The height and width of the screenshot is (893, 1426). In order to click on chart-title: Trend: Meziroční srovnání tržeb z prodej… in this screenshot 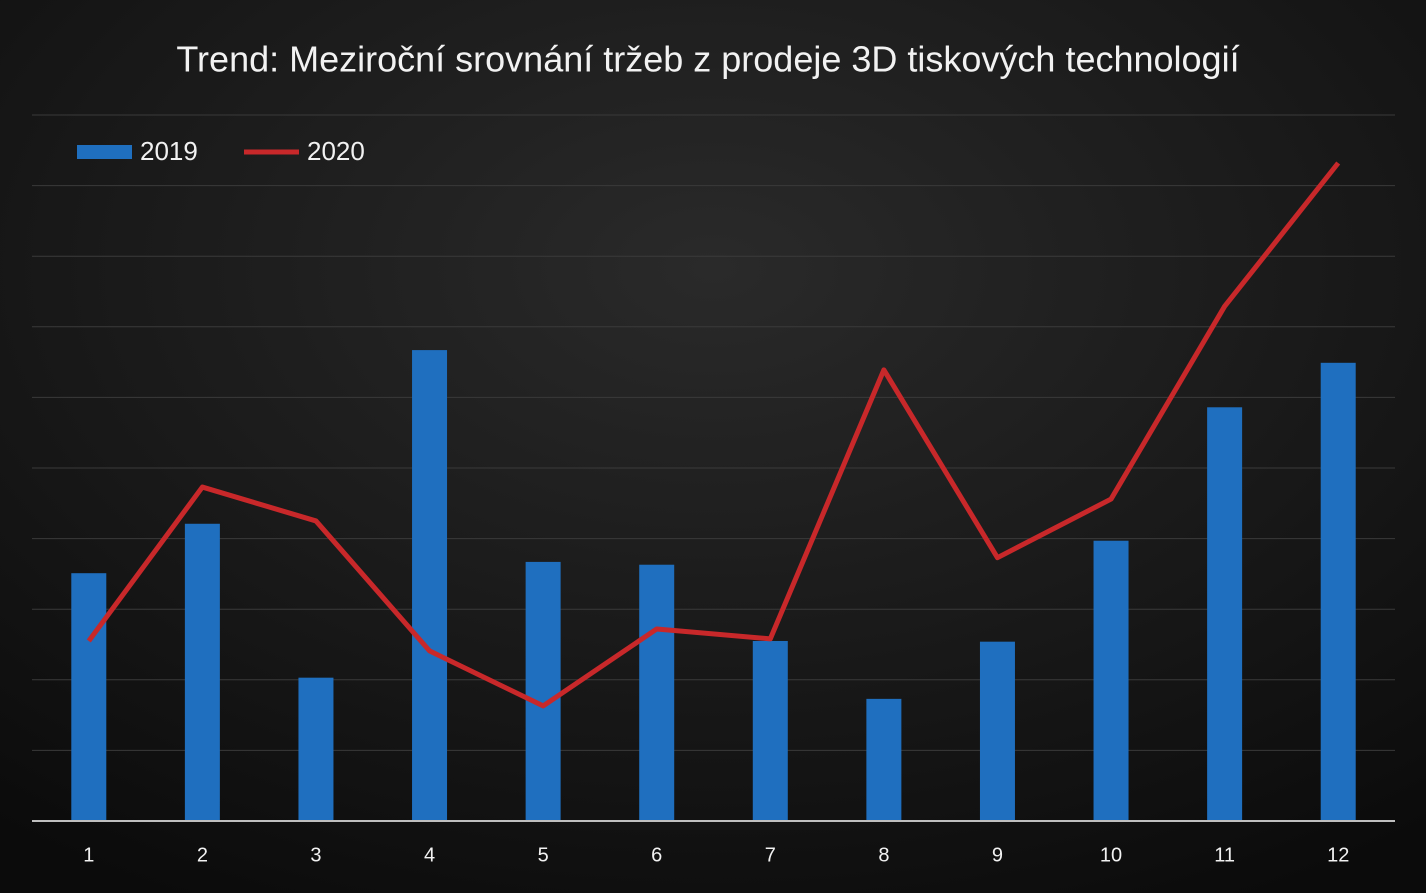, I will do `click(707, 59)`.